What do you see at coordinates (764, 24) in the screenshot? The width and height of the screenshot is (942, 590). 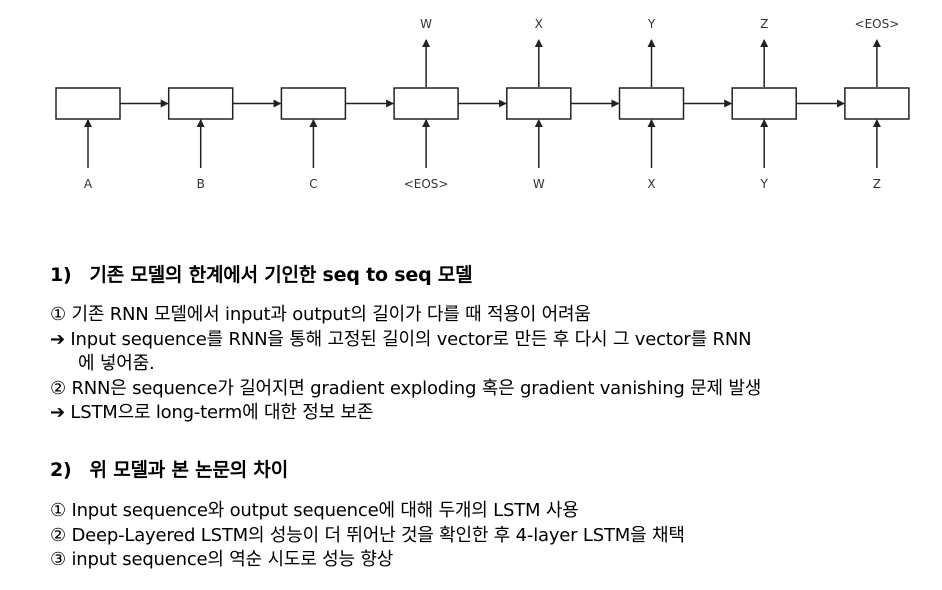 I see `output-label-7: Z` at bounding box center [764, 24].